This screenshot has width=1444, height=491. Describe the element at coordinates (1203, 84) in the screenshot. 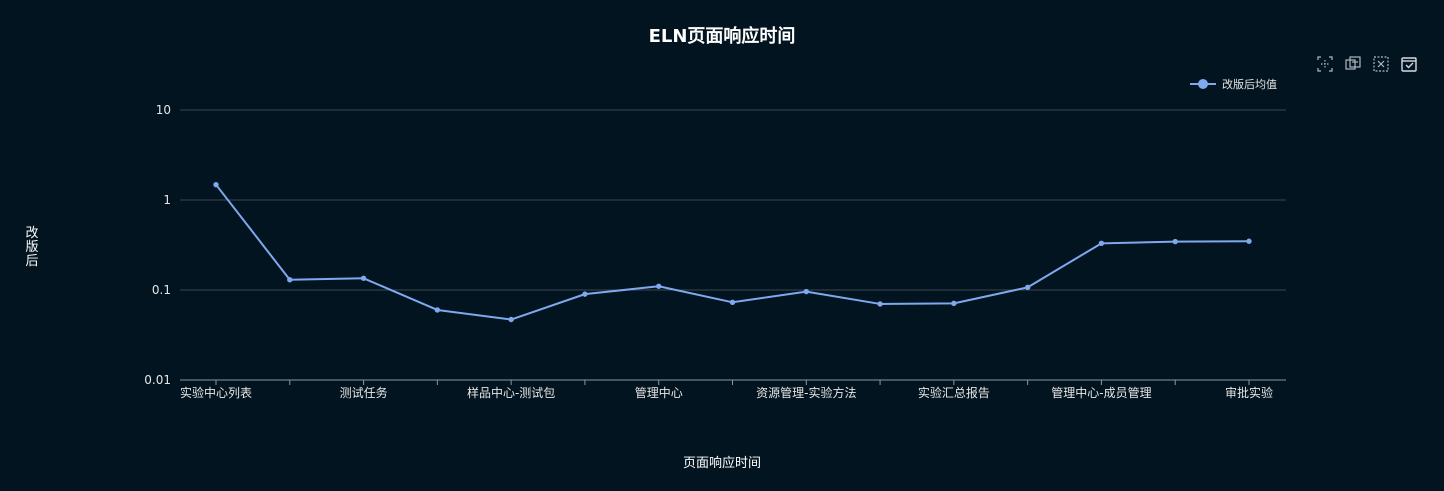

I see `legend-line-icon` at that location.